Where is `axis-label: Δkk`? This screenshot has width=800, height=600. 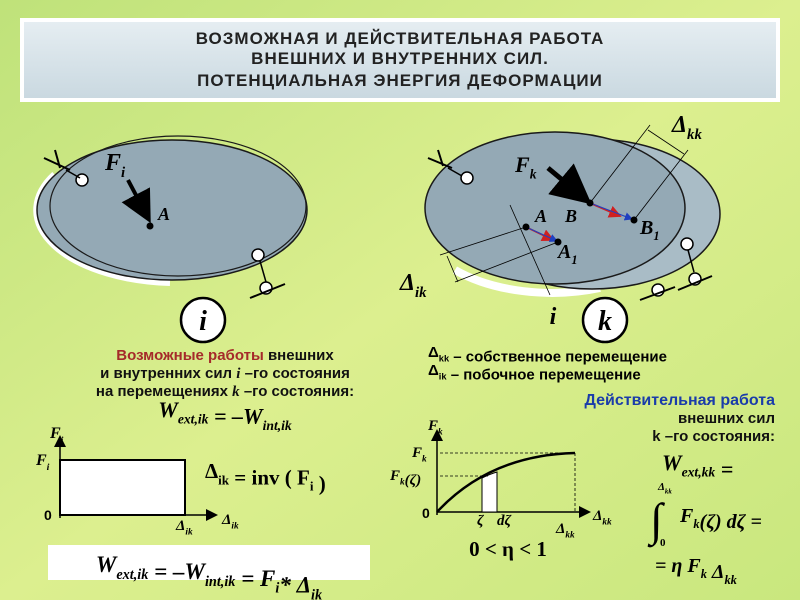 axis-label: Δkk is located at coordinates (602, 518).